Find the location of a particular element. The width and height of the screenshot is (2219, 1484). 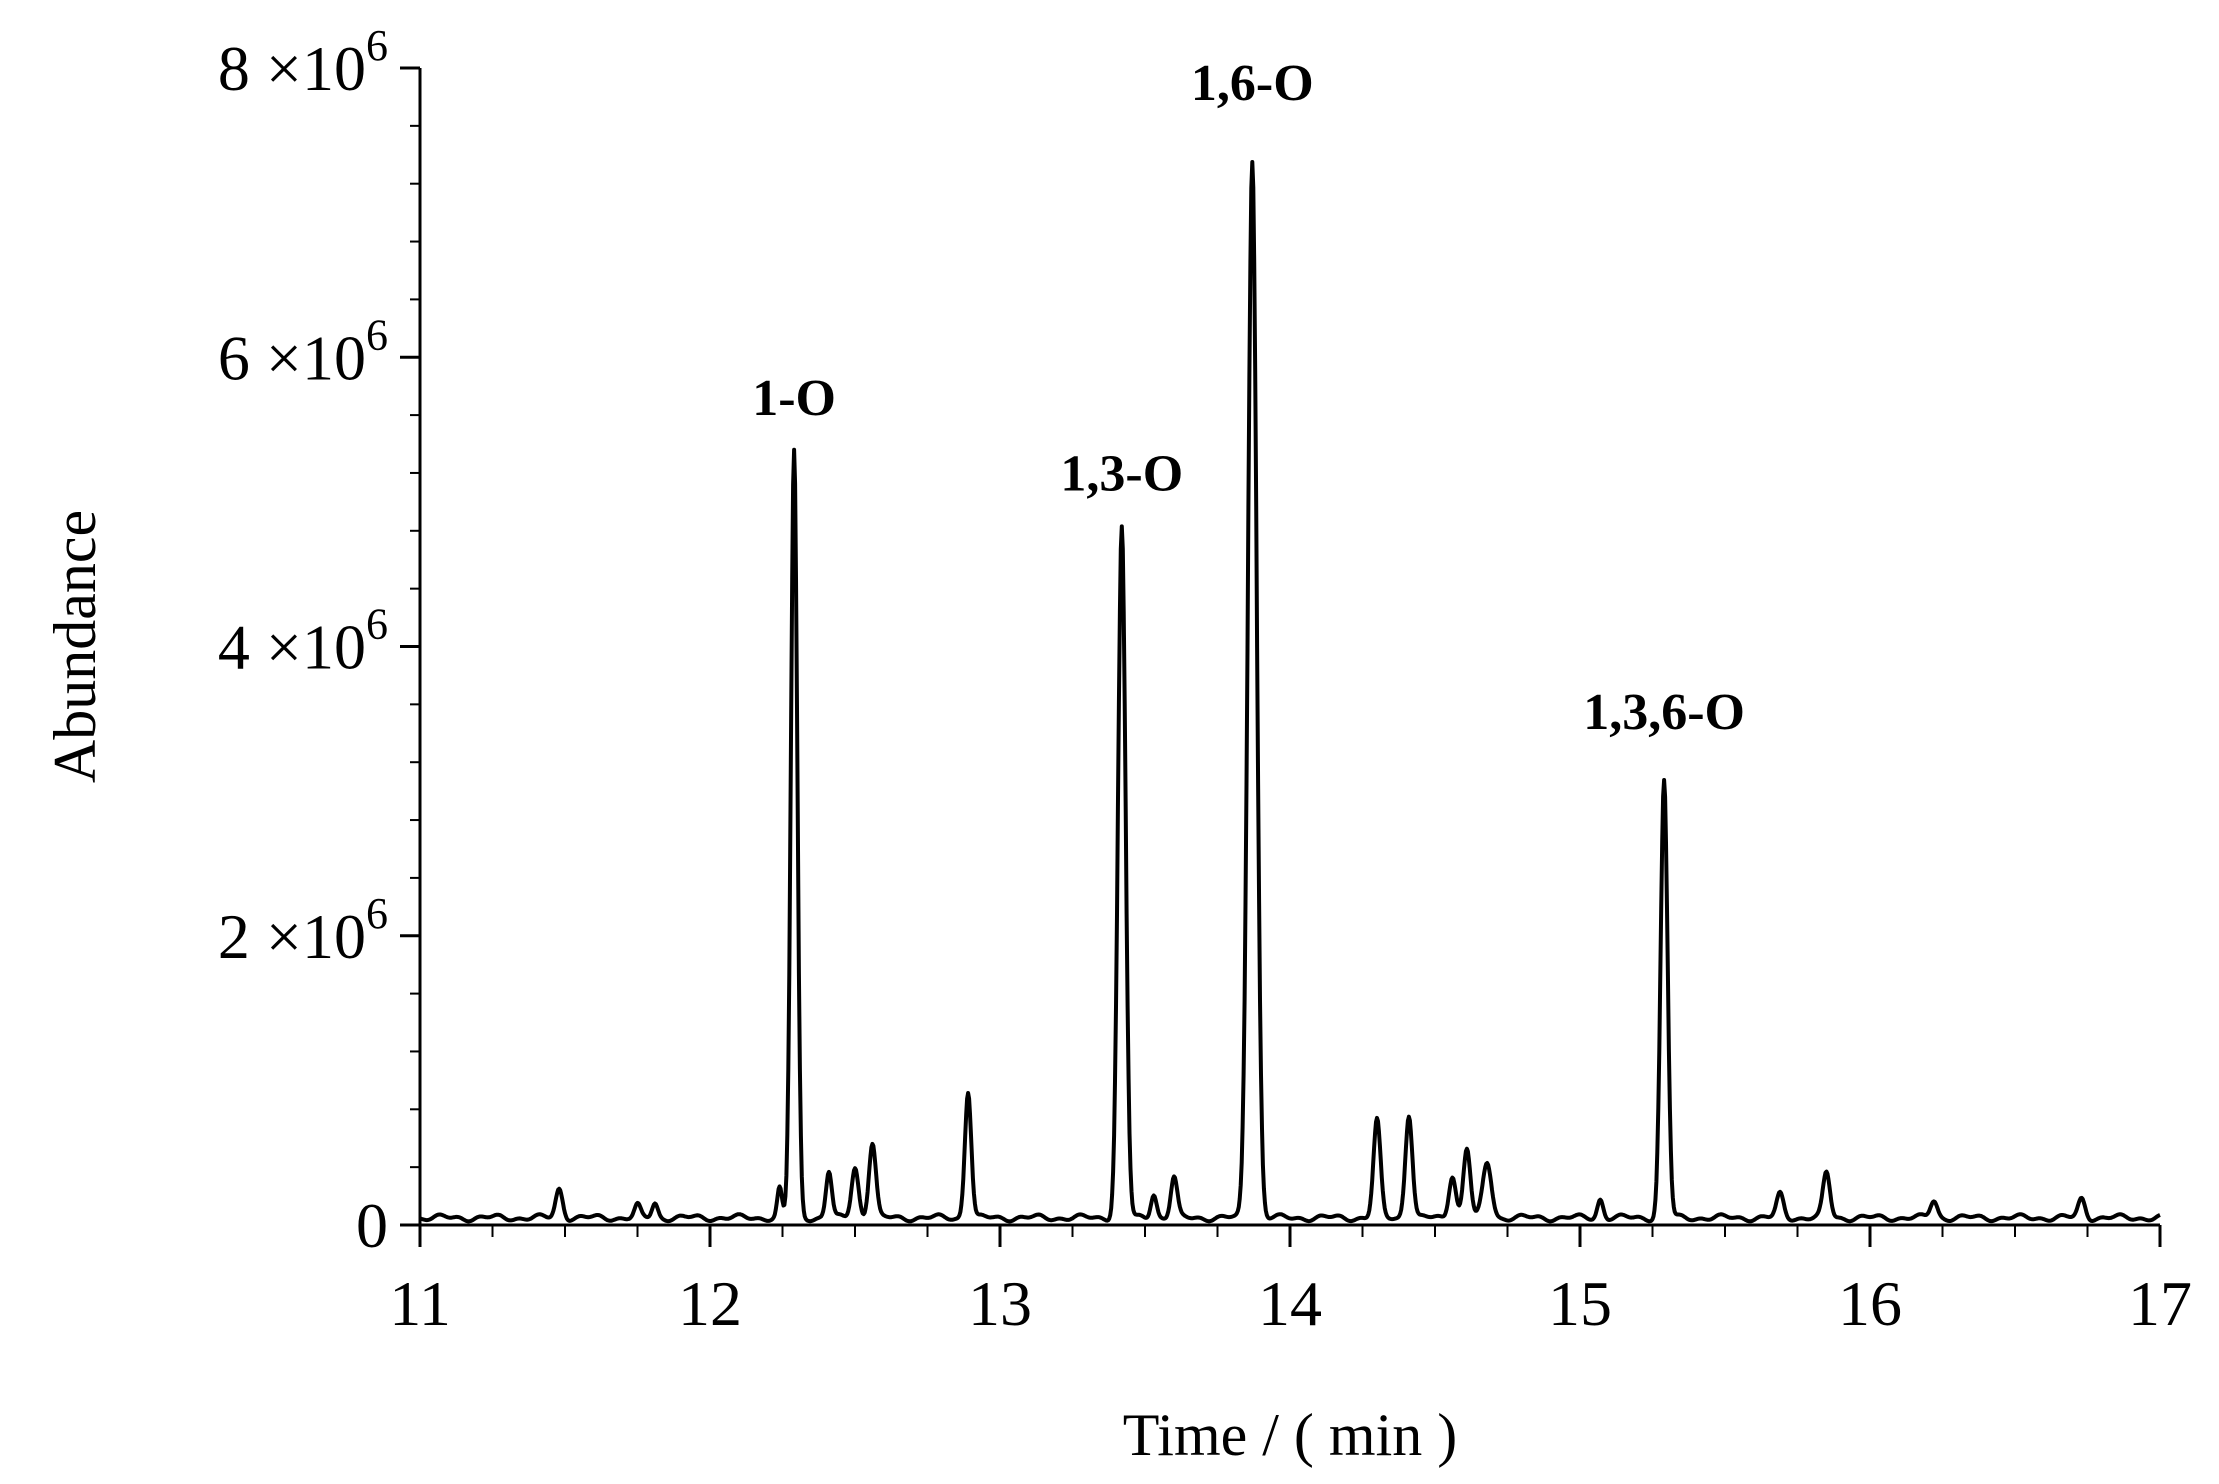

x-tick-label: 16 is located at coordinates (1870, 1303).